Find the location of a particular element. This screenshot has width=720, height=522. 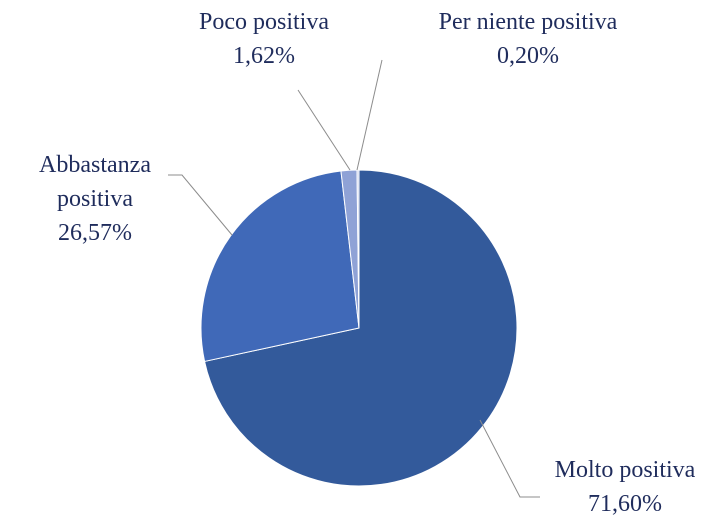

data-label: Molto positiva 71,60% is located at coordinates (617, 487).